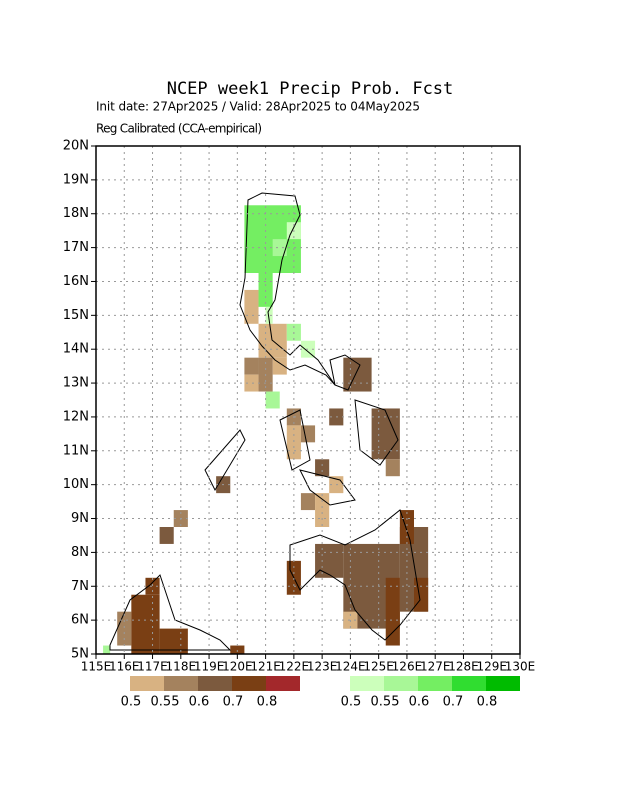 This screenshot has width=618, height=804. What do you see at coordinates (350, 667) in the screenshot?
I see `x-tick-label: 124E` at bounding box center [350, 667].